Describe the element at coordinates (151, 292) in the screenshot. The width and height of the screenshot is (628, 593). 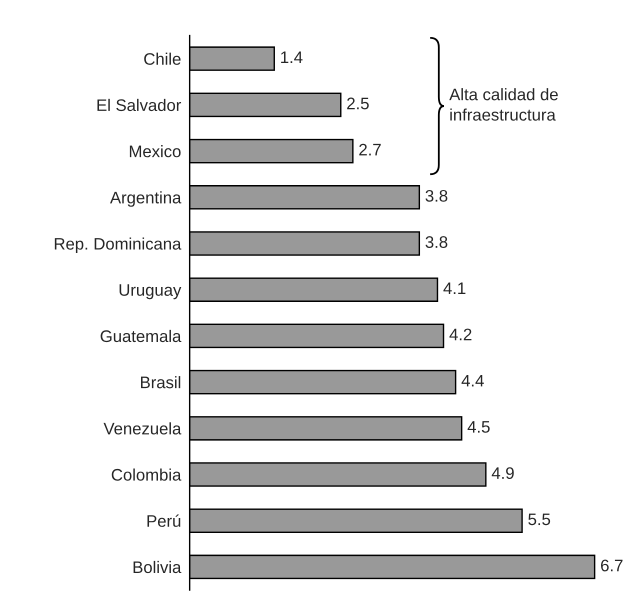
I see `y-tick-label: Uruguay` at that location.